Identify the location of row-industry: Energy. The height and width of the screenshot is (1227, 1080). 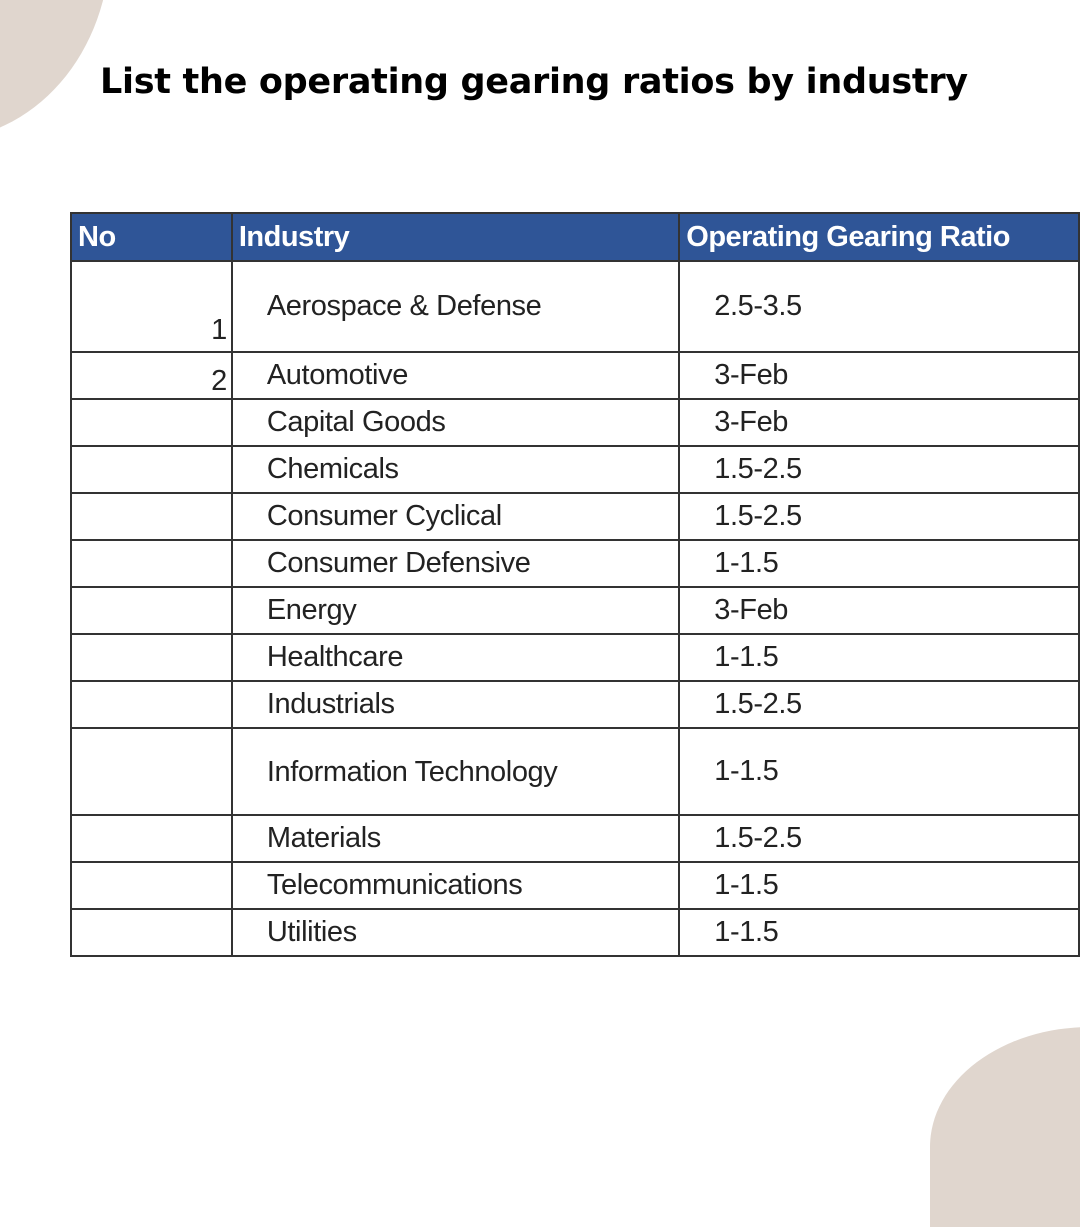
(455, 610).